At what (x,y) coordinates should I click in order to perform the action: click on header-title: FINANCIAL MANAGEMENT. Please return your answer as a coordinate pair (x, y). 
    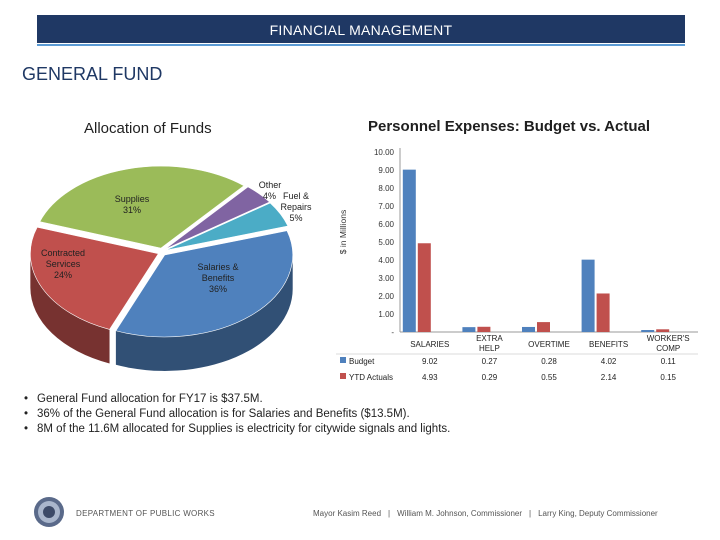
    Looking at the image, I should click on (361, 30).